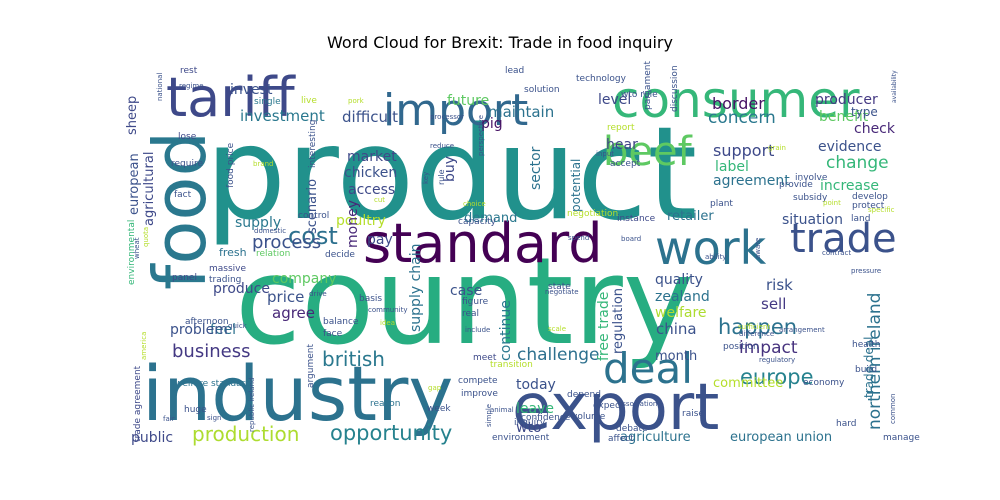 Image resolution: width=1000 pixels, height=500 pixels. I want to click on word-check: check, so click(875, 129).